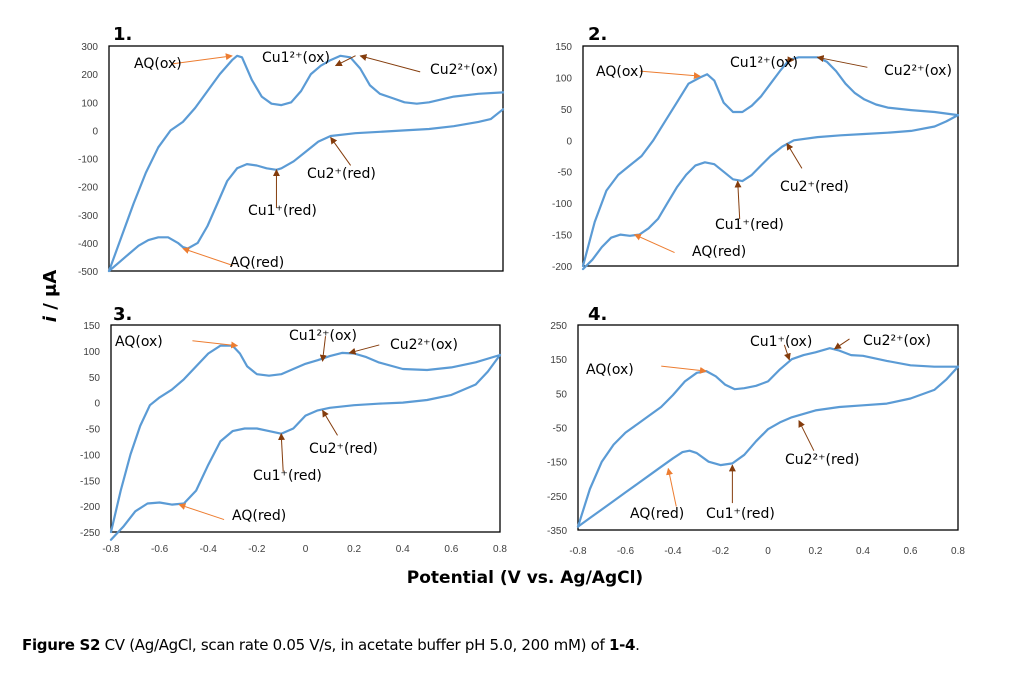 The image size is (1014, 682). I want to click on x-axis-label: Potential (V vs. Ag/AgCl), so click(525, 578).